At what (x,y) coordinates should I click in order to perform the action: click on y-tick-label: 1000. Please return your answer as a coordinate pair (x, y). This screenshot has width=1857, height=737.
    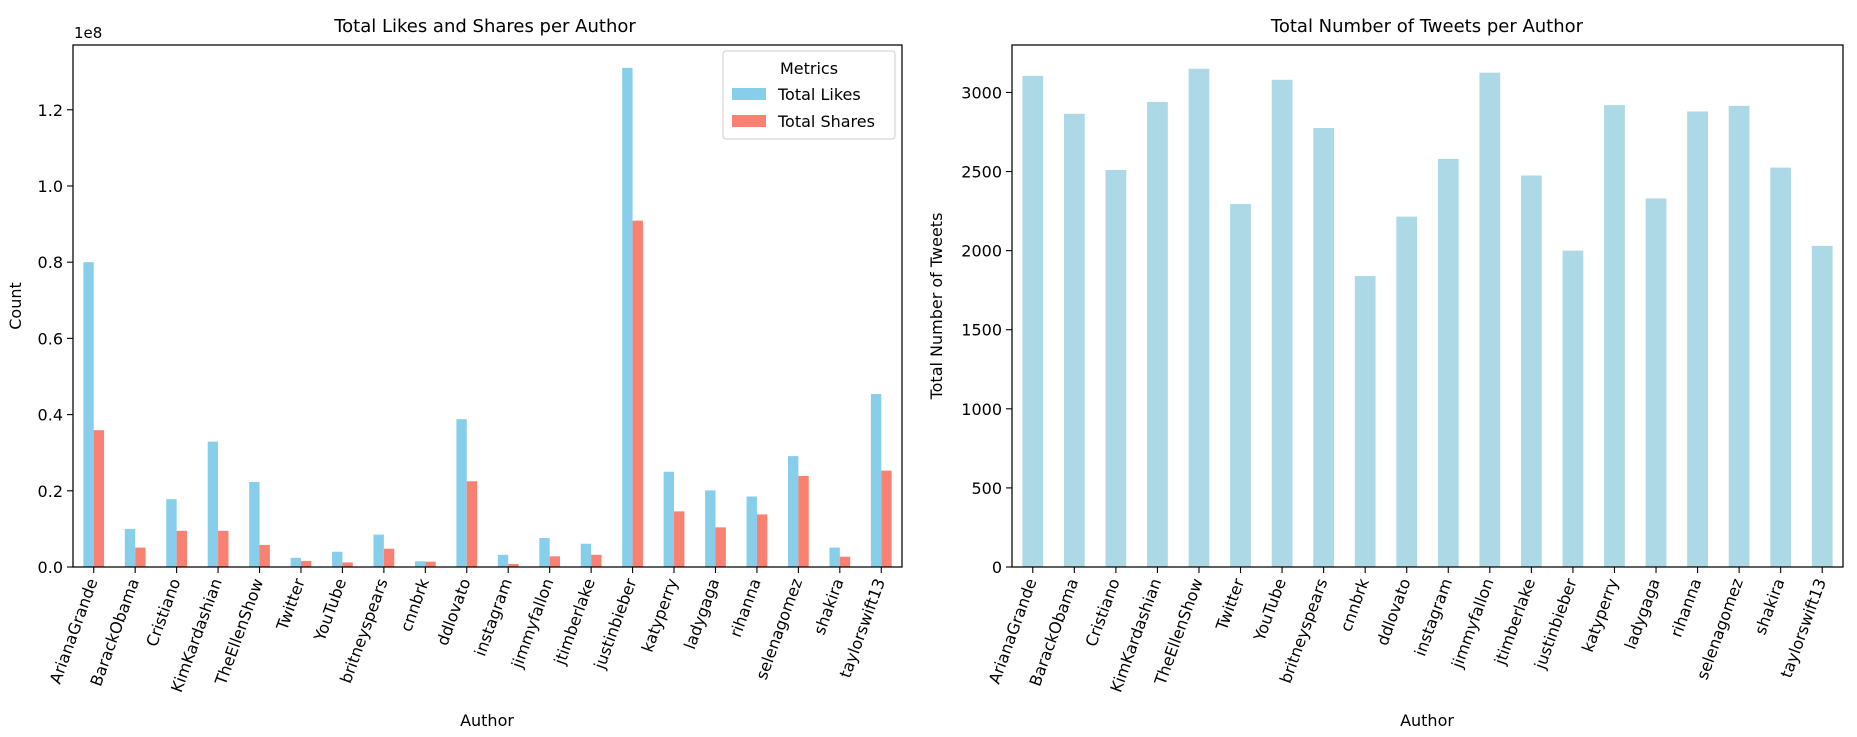
    Looking at the image, I should click on (981, 409).